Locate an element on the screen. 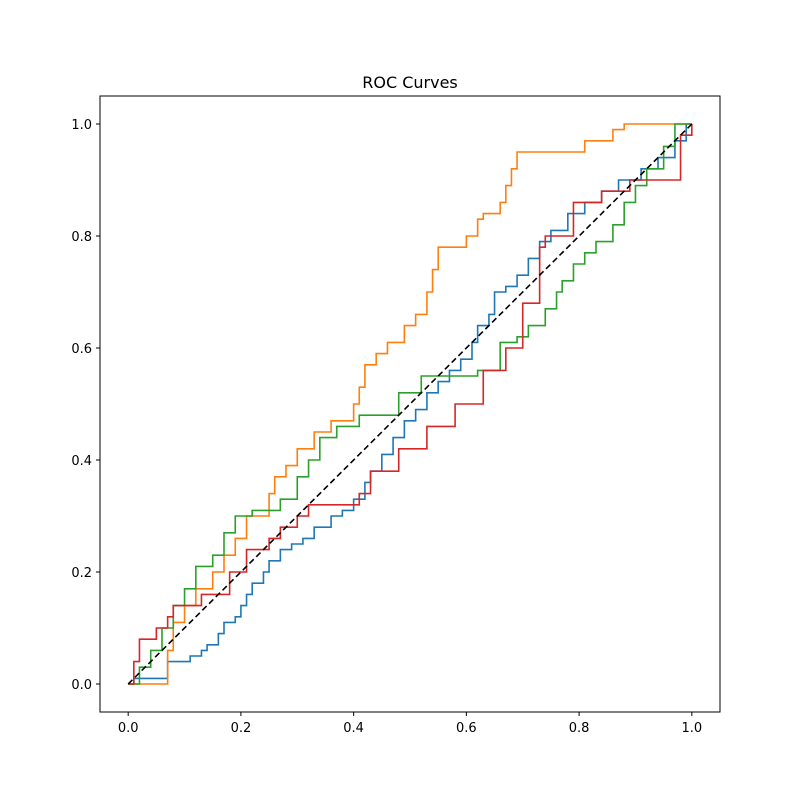  x-tick-label: 0.4 is located at coordinates (353, 728).